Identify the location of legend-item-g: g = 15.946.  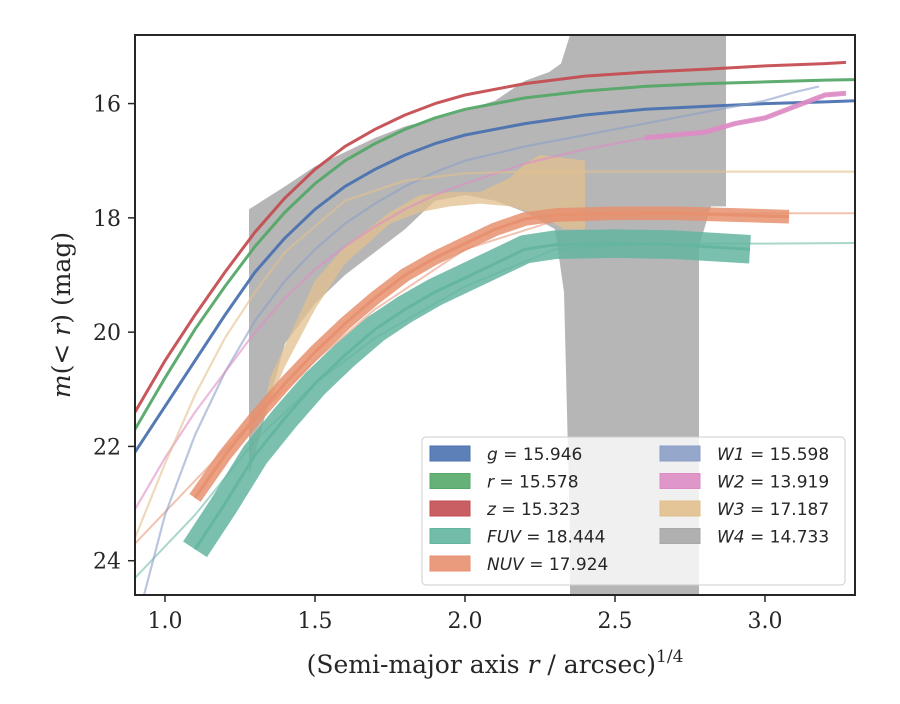
(505, 455).